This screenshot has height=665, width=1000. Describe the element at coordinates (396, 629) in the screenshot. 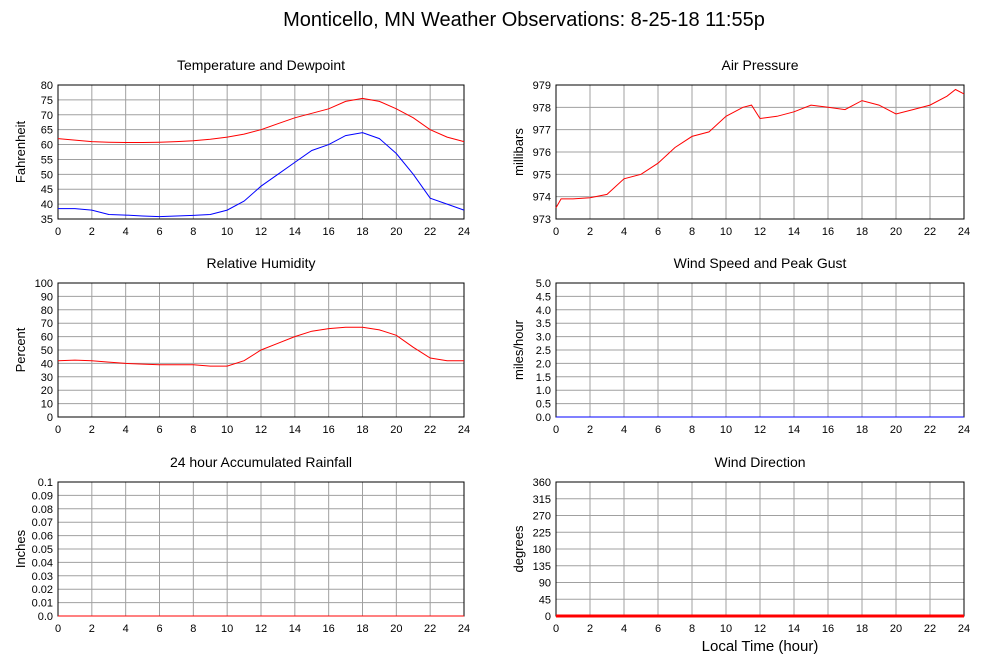

I see `rain-xtick-label: 20` at that location.